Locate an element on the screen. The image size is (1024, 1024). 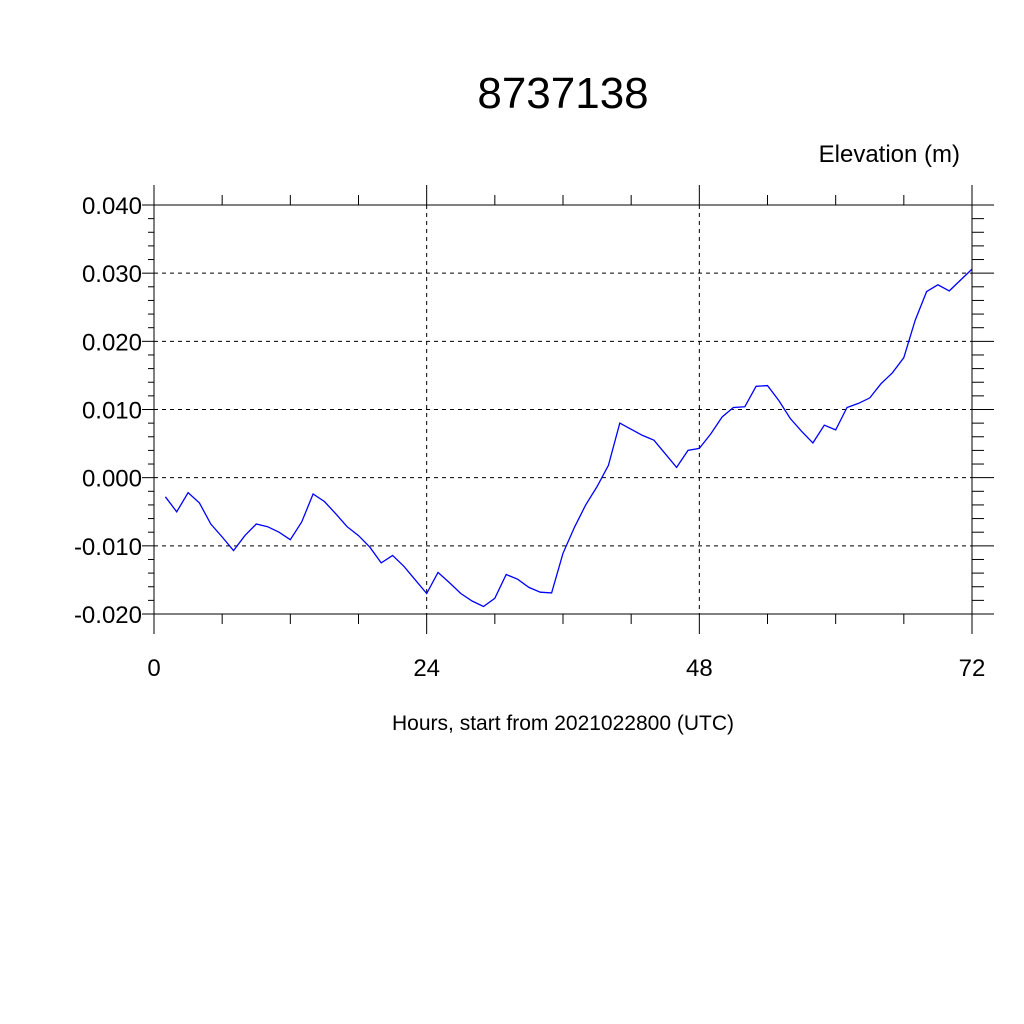
x-axis-label: Hours, start from 2021022800 (UTC) is located at coordinates (563, 723).